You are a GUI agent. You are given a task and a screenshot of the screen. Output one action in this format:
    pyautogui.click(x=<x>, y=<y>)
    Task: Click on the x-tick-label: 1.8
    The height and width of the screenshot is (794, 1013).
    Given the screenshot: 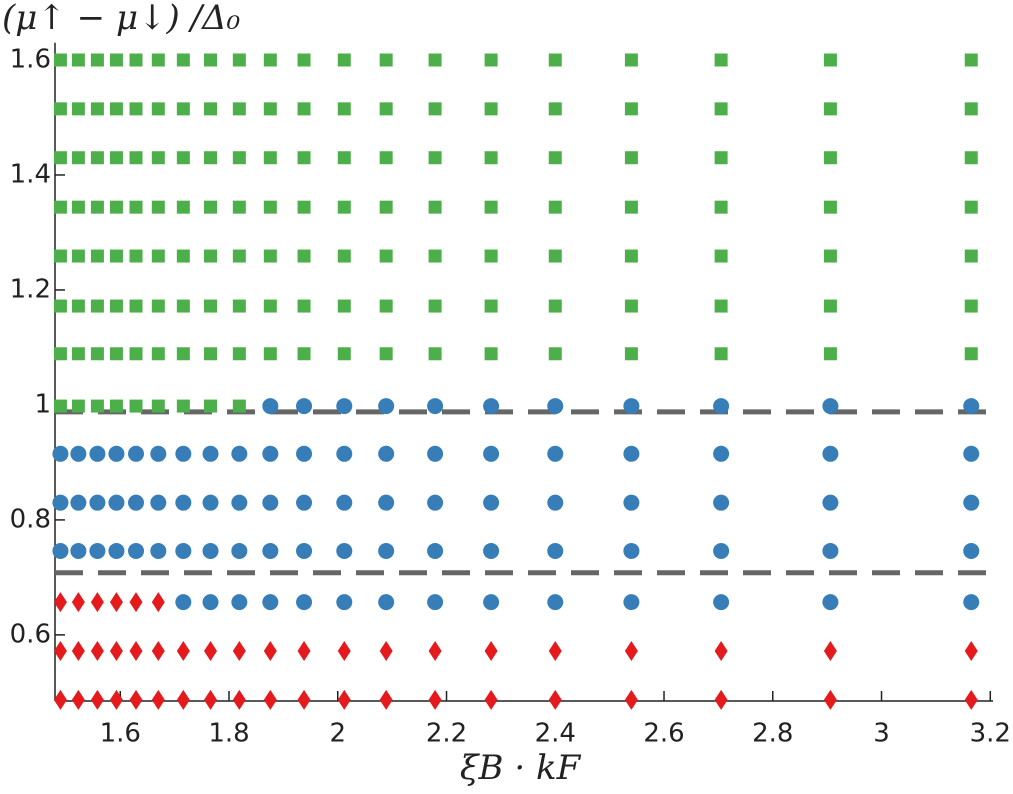 What is the action you would take?
    pyautogui.click(x=228, y=734)
    